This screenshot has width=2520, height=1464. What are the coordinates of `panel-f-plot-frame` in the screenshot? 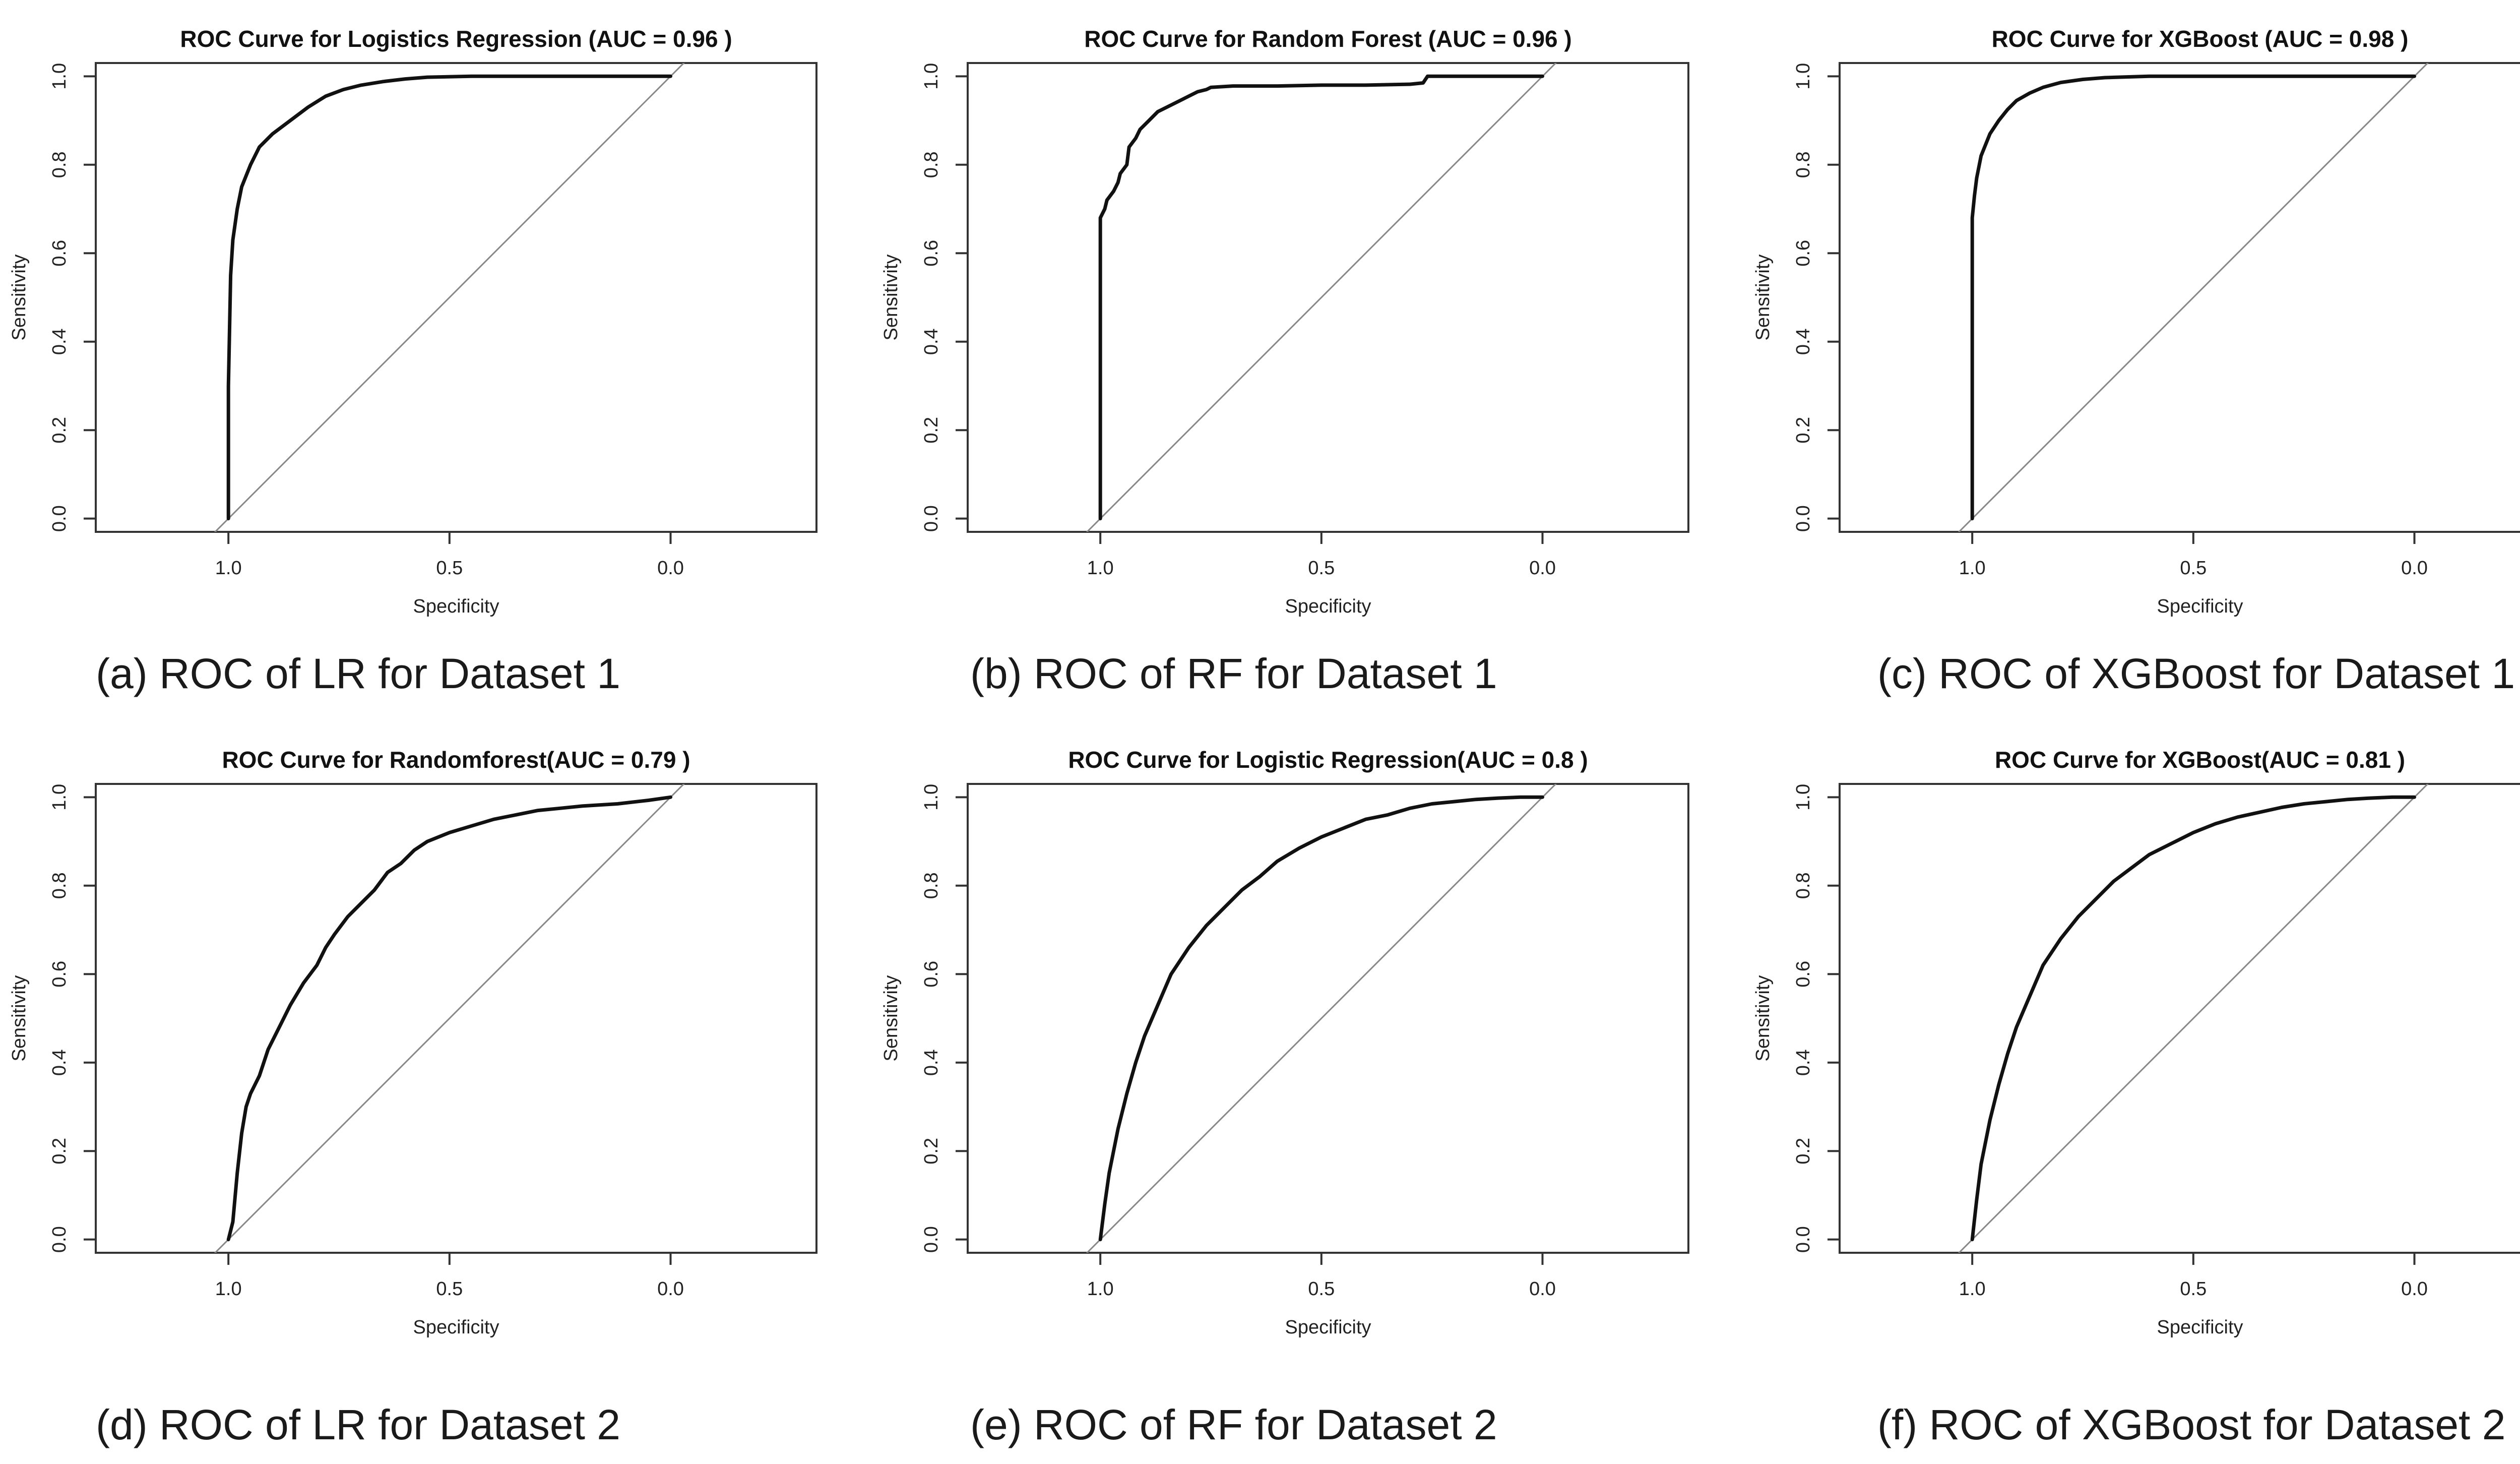 It's located at (2180, 1018).